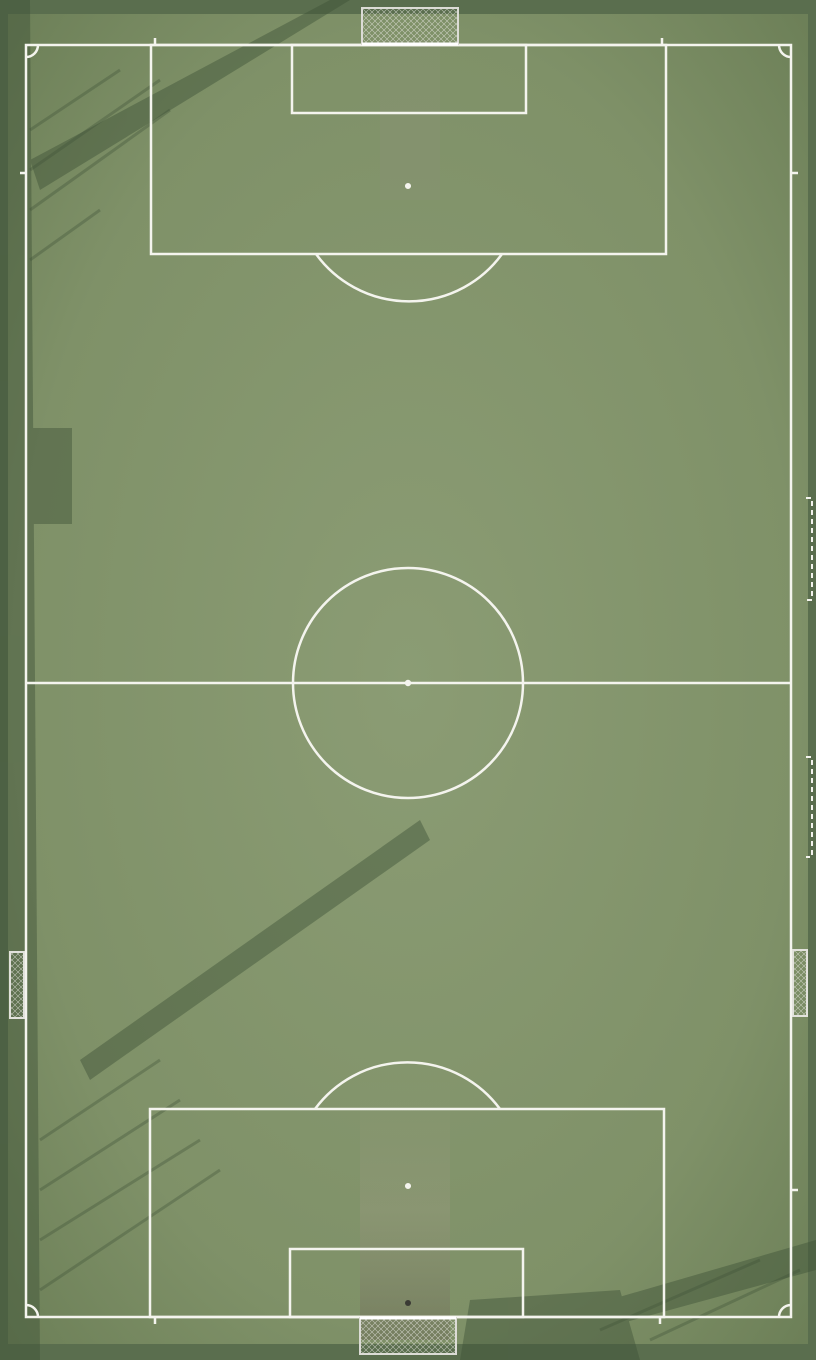  I want to click on building-shadow-left, so click(50, 476).